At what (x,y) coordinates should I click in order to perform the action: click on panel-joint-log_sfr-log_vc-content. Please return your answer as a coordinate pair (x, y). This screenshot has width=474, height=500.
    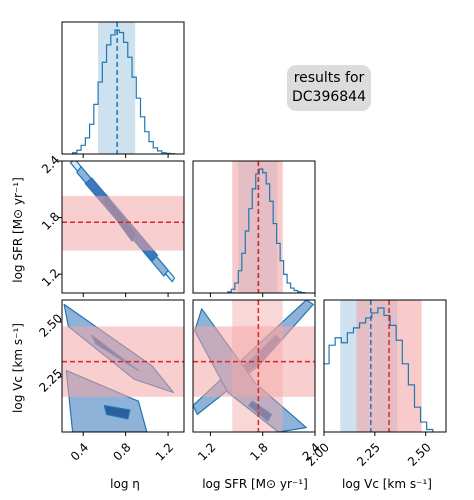
    Looking at the image, I should click on (254, 366).